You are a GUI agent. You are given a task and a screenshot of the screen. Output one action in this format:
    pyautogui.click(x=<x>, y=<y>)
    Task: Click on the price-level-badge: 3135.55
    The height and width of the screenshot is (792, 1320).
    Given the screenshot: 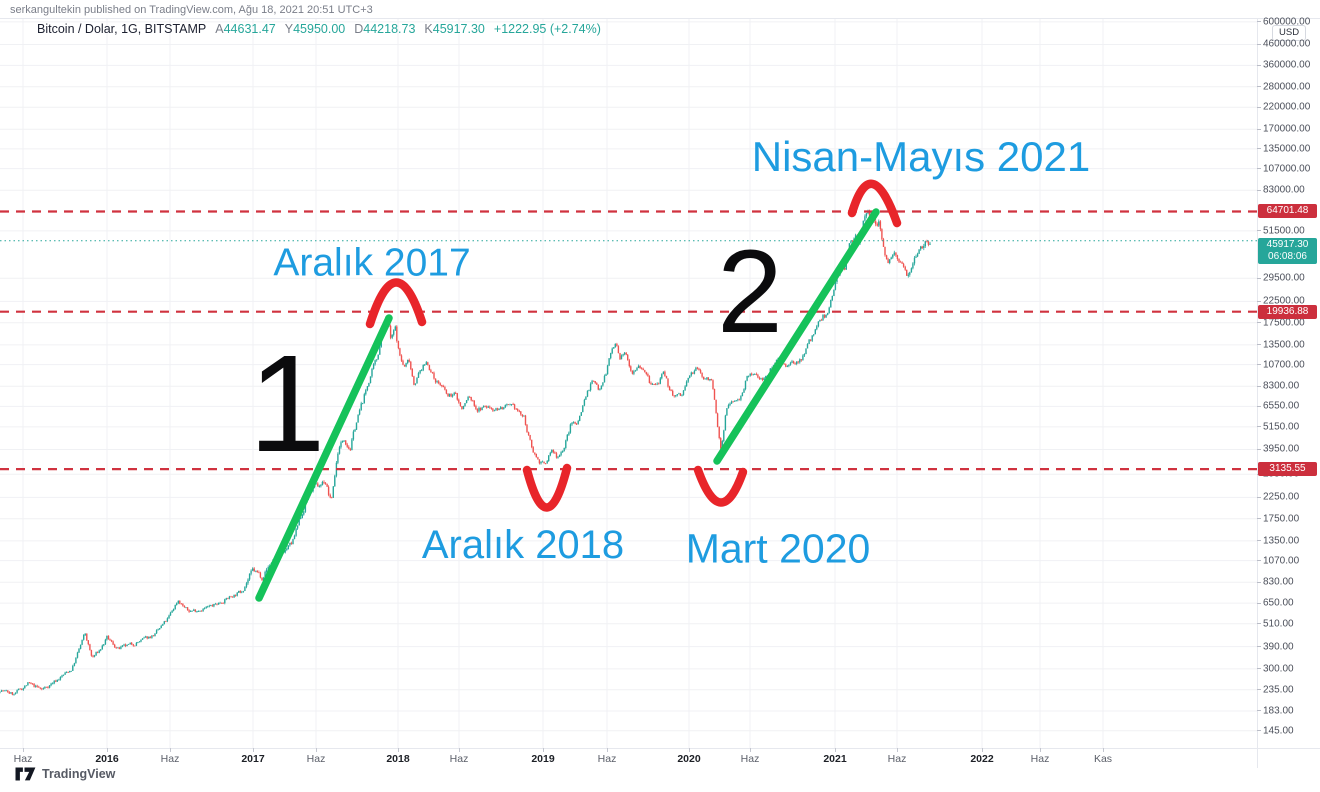 What is the action you would take?
    pyautogui.click(x=1287, y=469)
    